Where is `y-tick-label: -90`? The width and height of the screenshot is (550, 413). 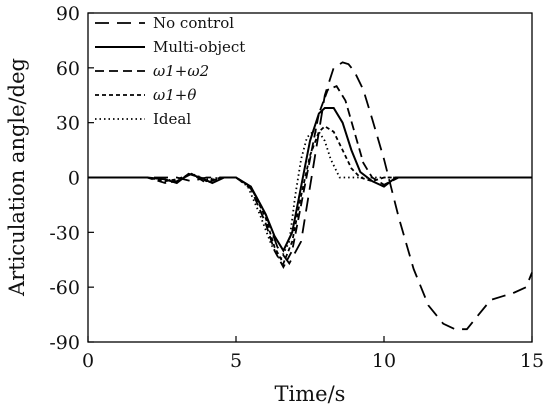 y-tick-label: -90 is located at coordinates (64, 343).